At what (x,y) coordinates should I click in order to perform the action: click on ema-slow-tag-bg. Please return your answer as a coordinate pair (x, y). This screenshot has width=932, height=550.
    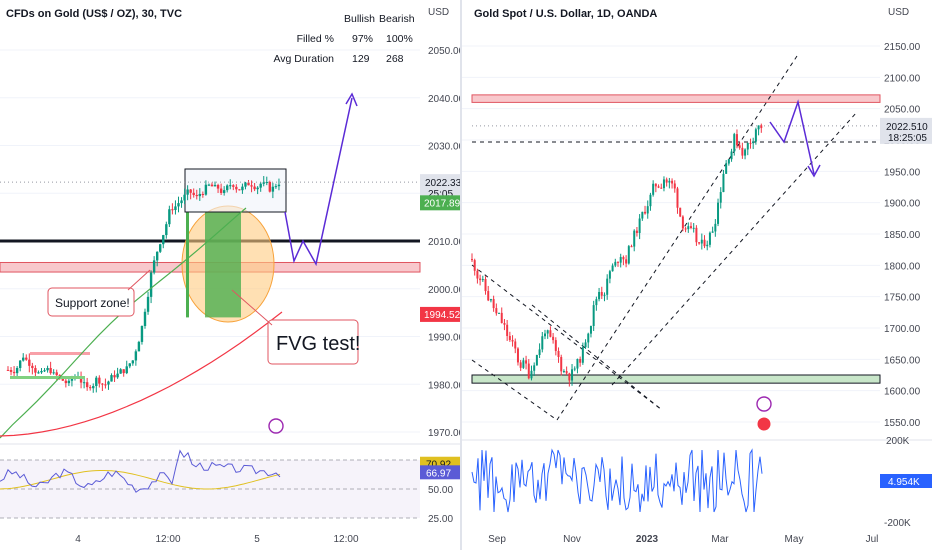
    Looking at the image, I should click on (440, 314).